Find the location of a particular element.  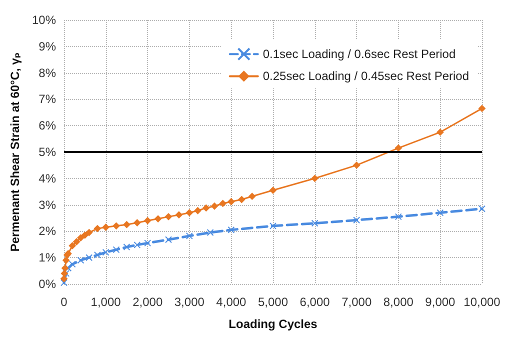

x-tick-label: 7,000 is located at coordinates (357, 302).